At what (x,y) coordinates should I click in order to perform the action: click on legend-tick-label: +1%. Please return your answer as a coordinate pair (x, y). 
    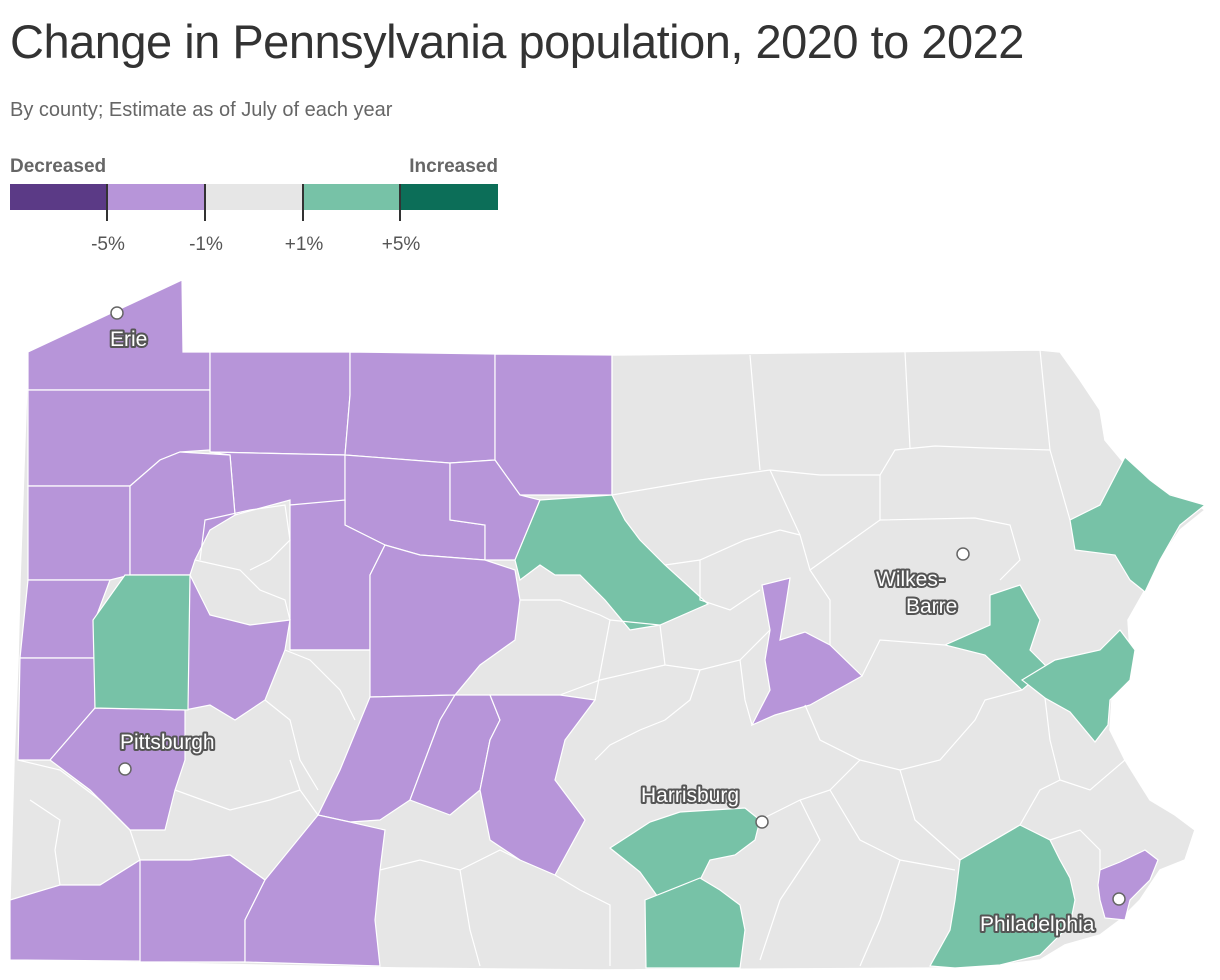
    Looking at the image, I should click on (304, 244).